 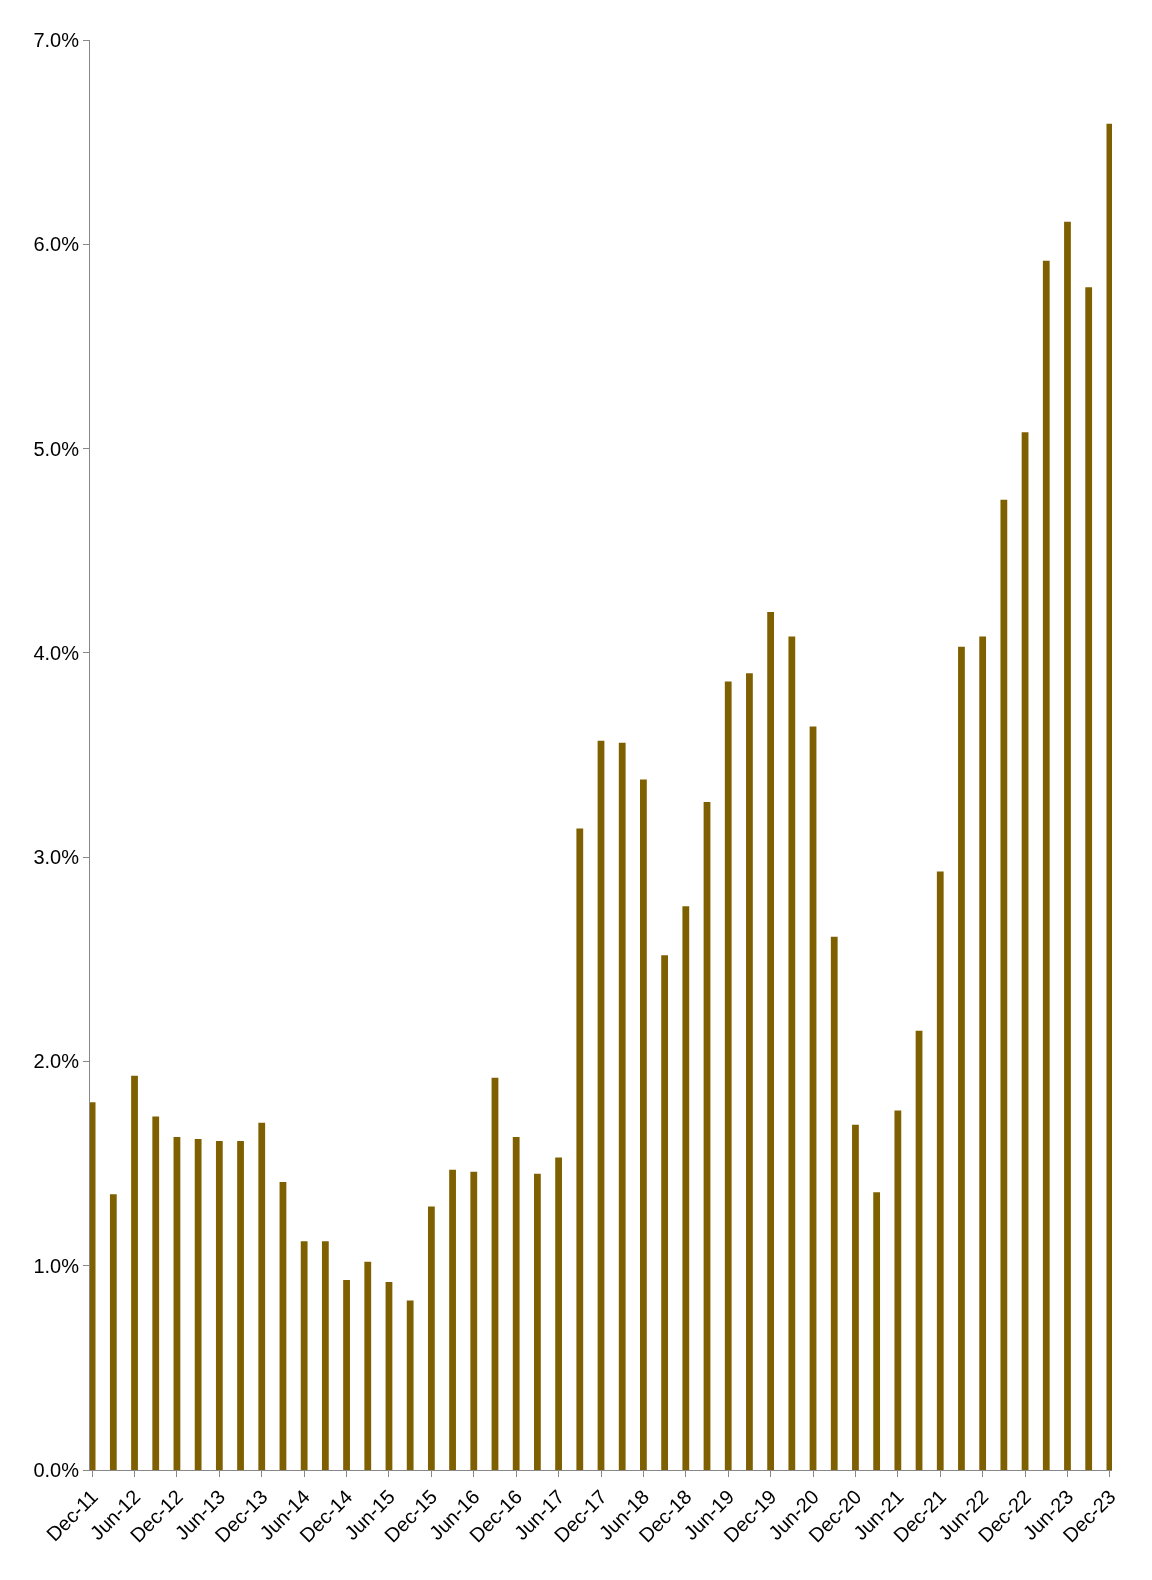 I want to click on y-tick-label: 6.0%, so click(x=56, y=244).